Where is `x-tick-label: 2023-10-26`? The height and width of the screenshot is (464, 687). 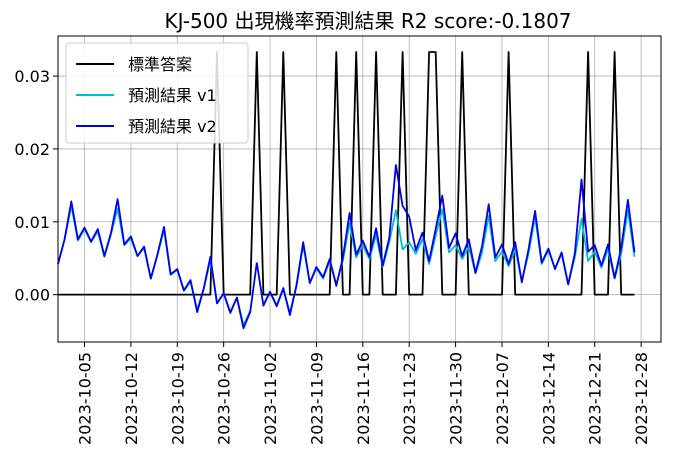 x-tick-label: 2023-10-26 is located at coordinates (224, 398).